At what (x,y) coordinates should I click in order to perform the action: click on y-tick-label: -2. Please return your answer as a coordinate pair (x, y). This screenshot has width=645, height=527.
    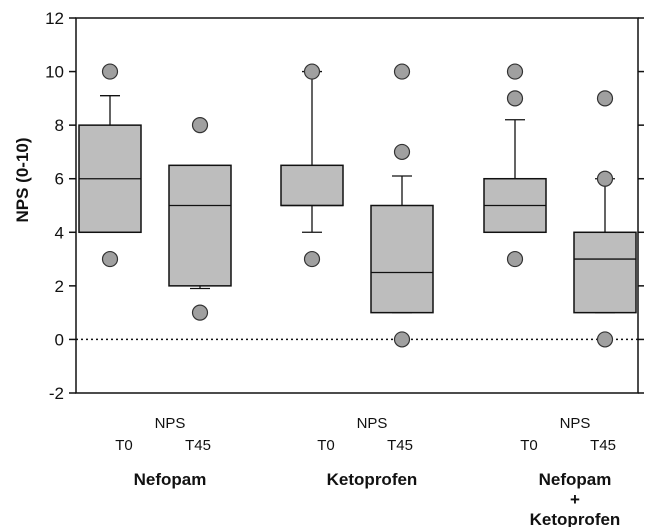
    Looking at the image, I should click on (56, 393).